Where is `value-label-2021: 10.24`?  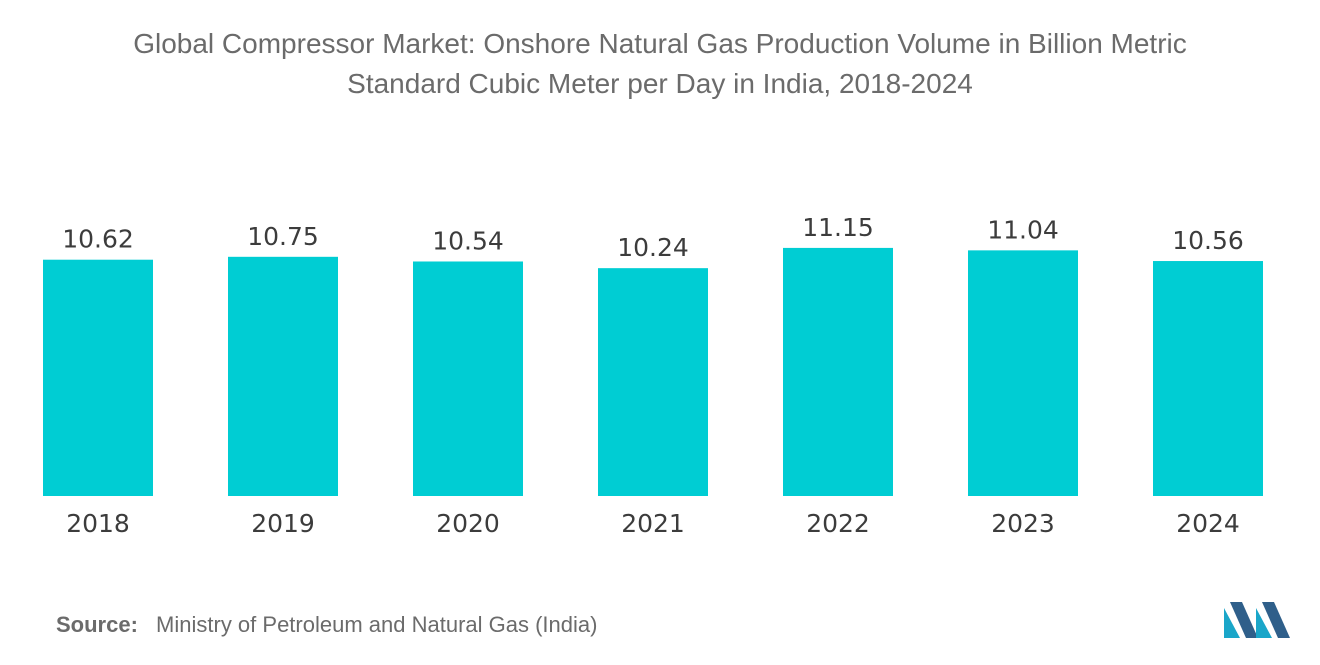 value-label-2021: 10.24 is located at coordinates (653, 247).